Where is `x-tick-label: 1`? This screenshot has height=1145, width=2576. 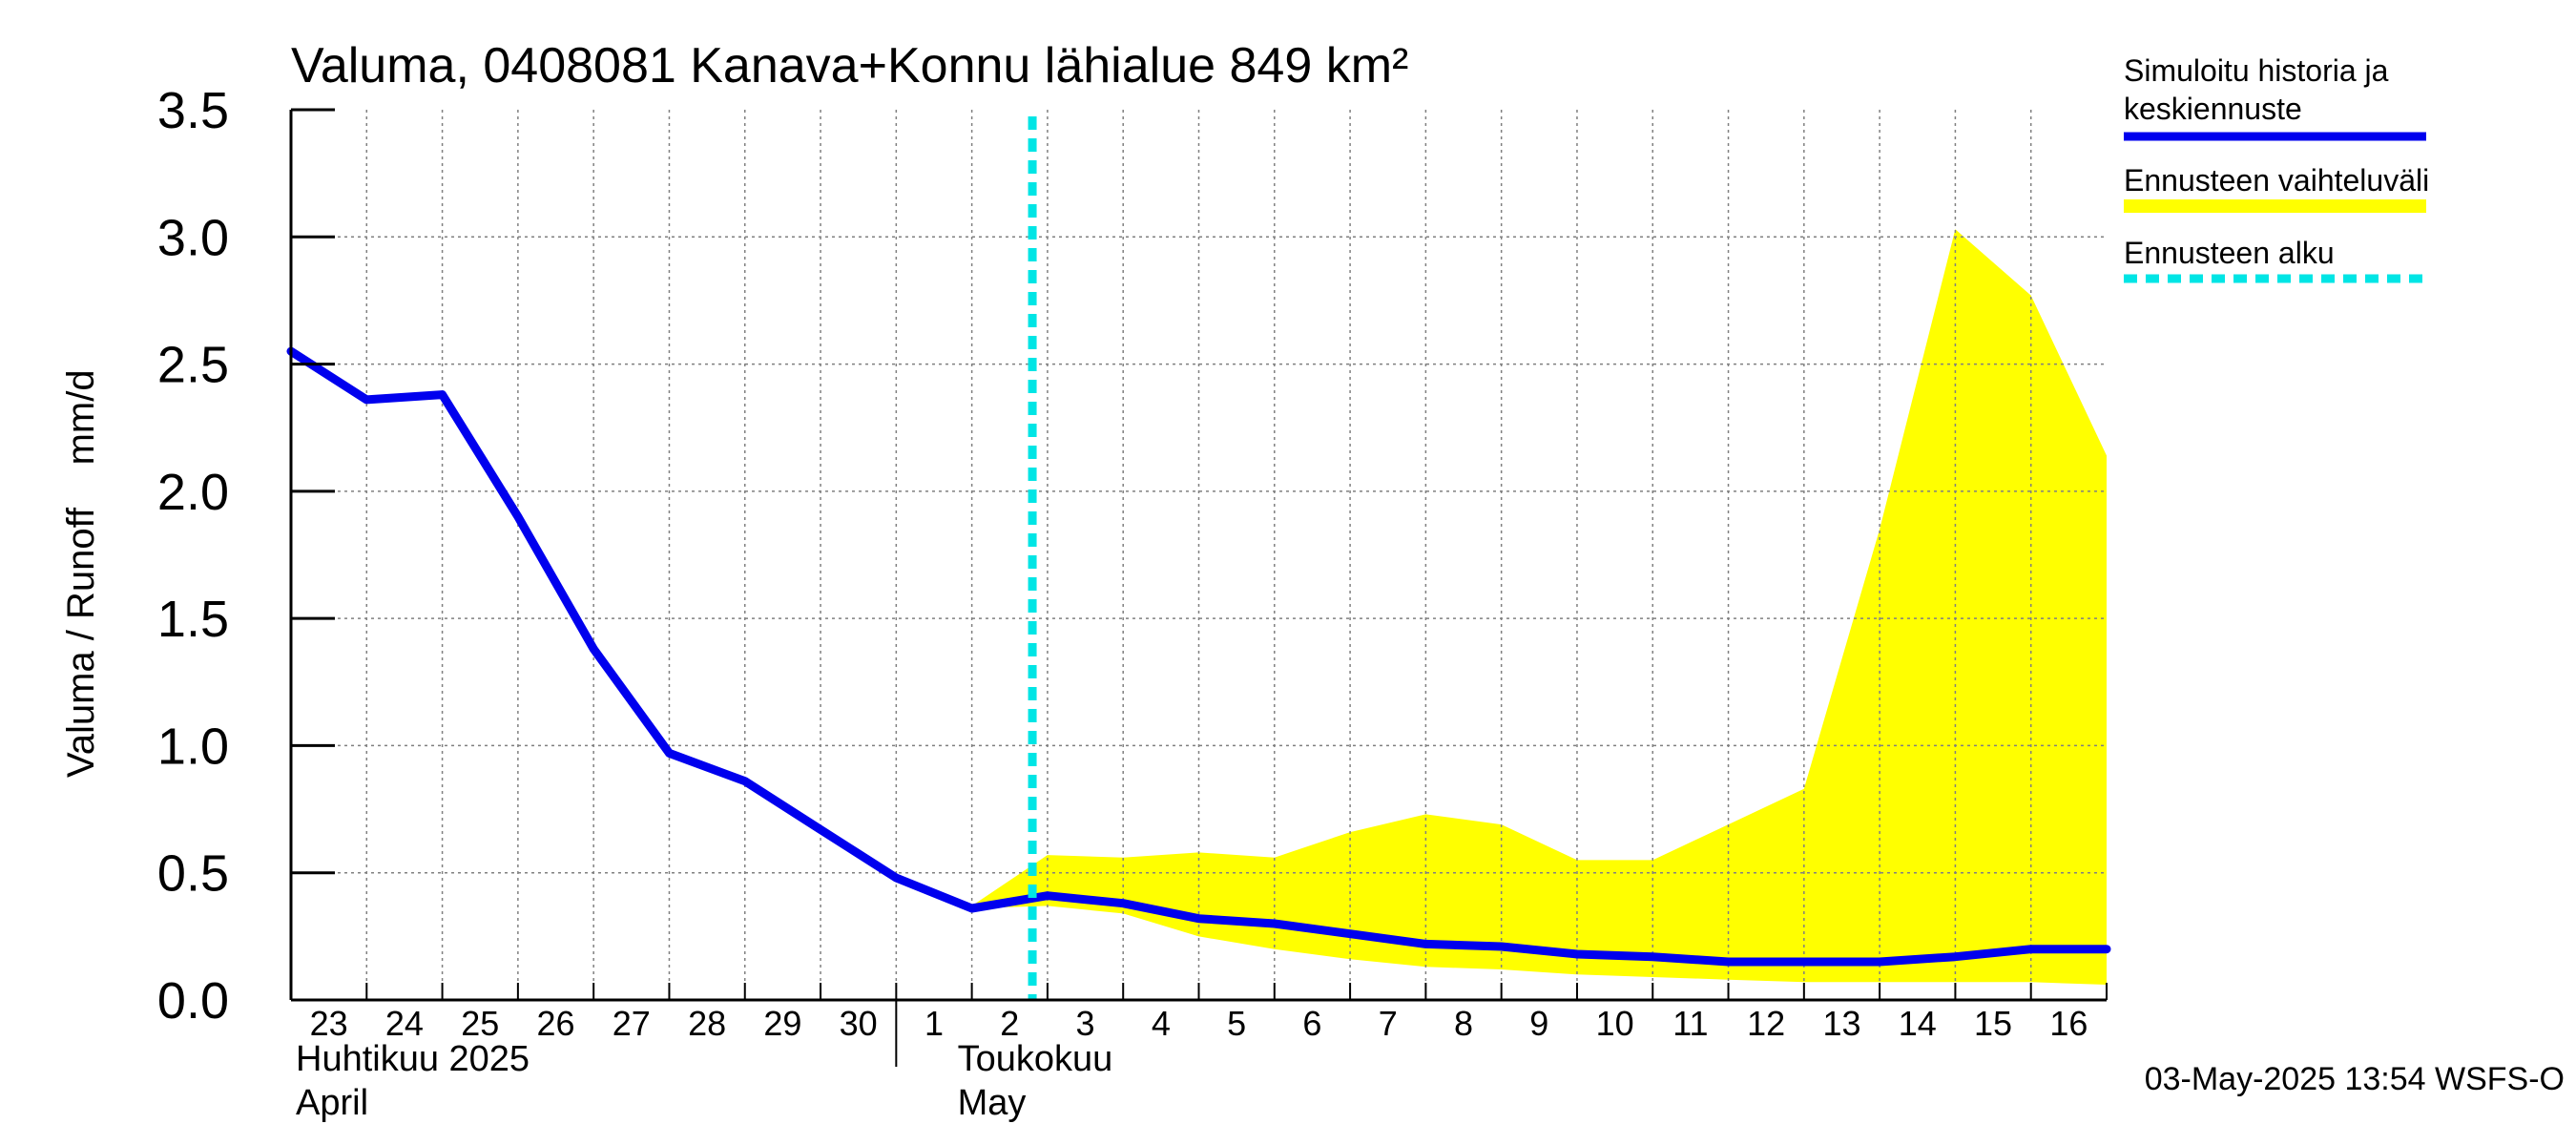 x-tick-label: 1 is located at coordinates (934, 1023).